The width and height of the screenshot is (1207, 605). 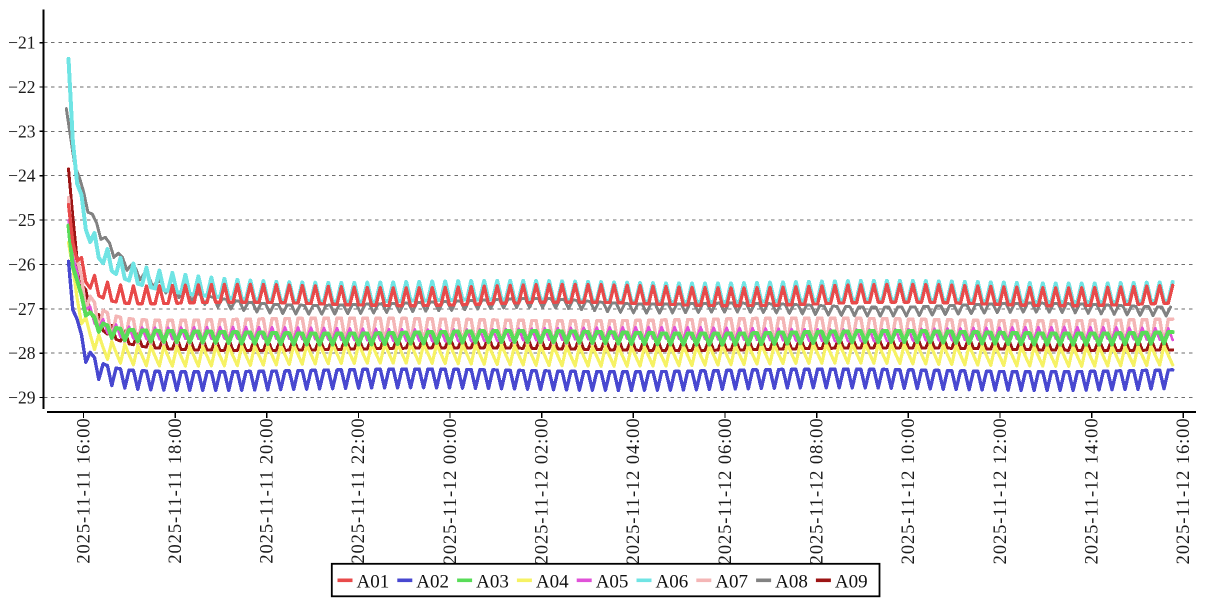 What do you see at coordinates (818, 491) in the screenshot?
I see `svg-text: 2025-11-12 08:00` at bounding box center [818, 491].